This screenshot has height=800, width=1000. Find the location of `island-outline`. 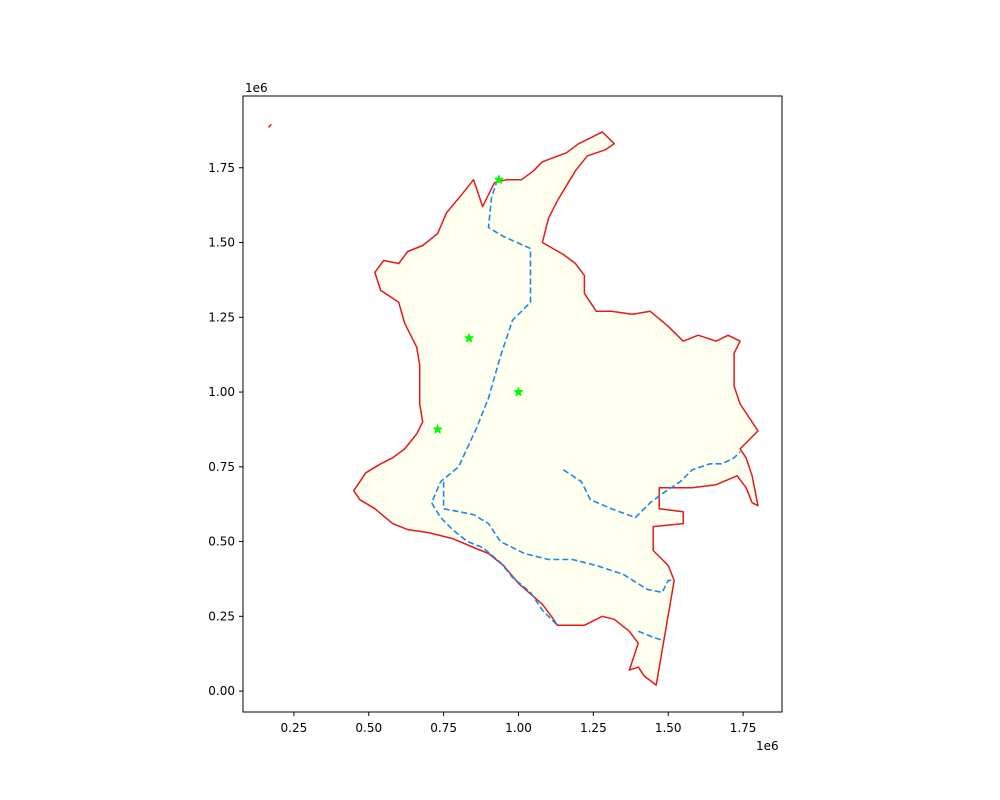

island-outline is located at coordinates (269, 125).